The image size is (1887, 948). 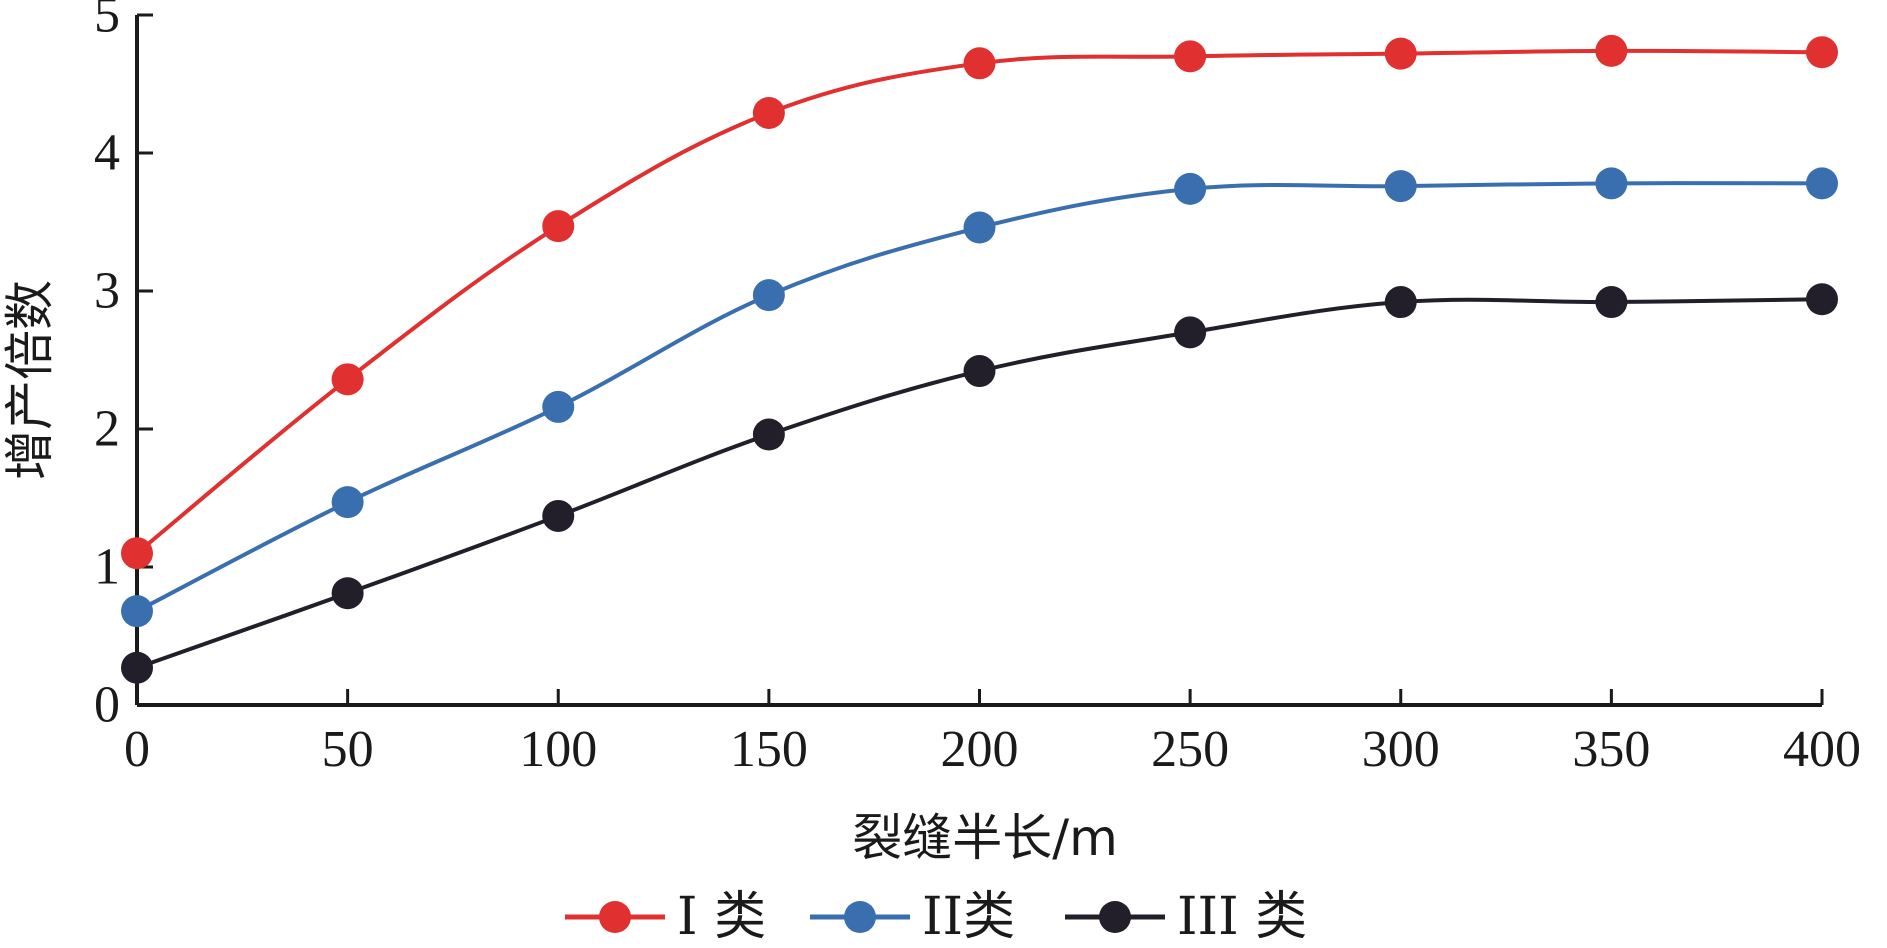 I want to click on x-tick-label: 50, so click(x=348, y=749).